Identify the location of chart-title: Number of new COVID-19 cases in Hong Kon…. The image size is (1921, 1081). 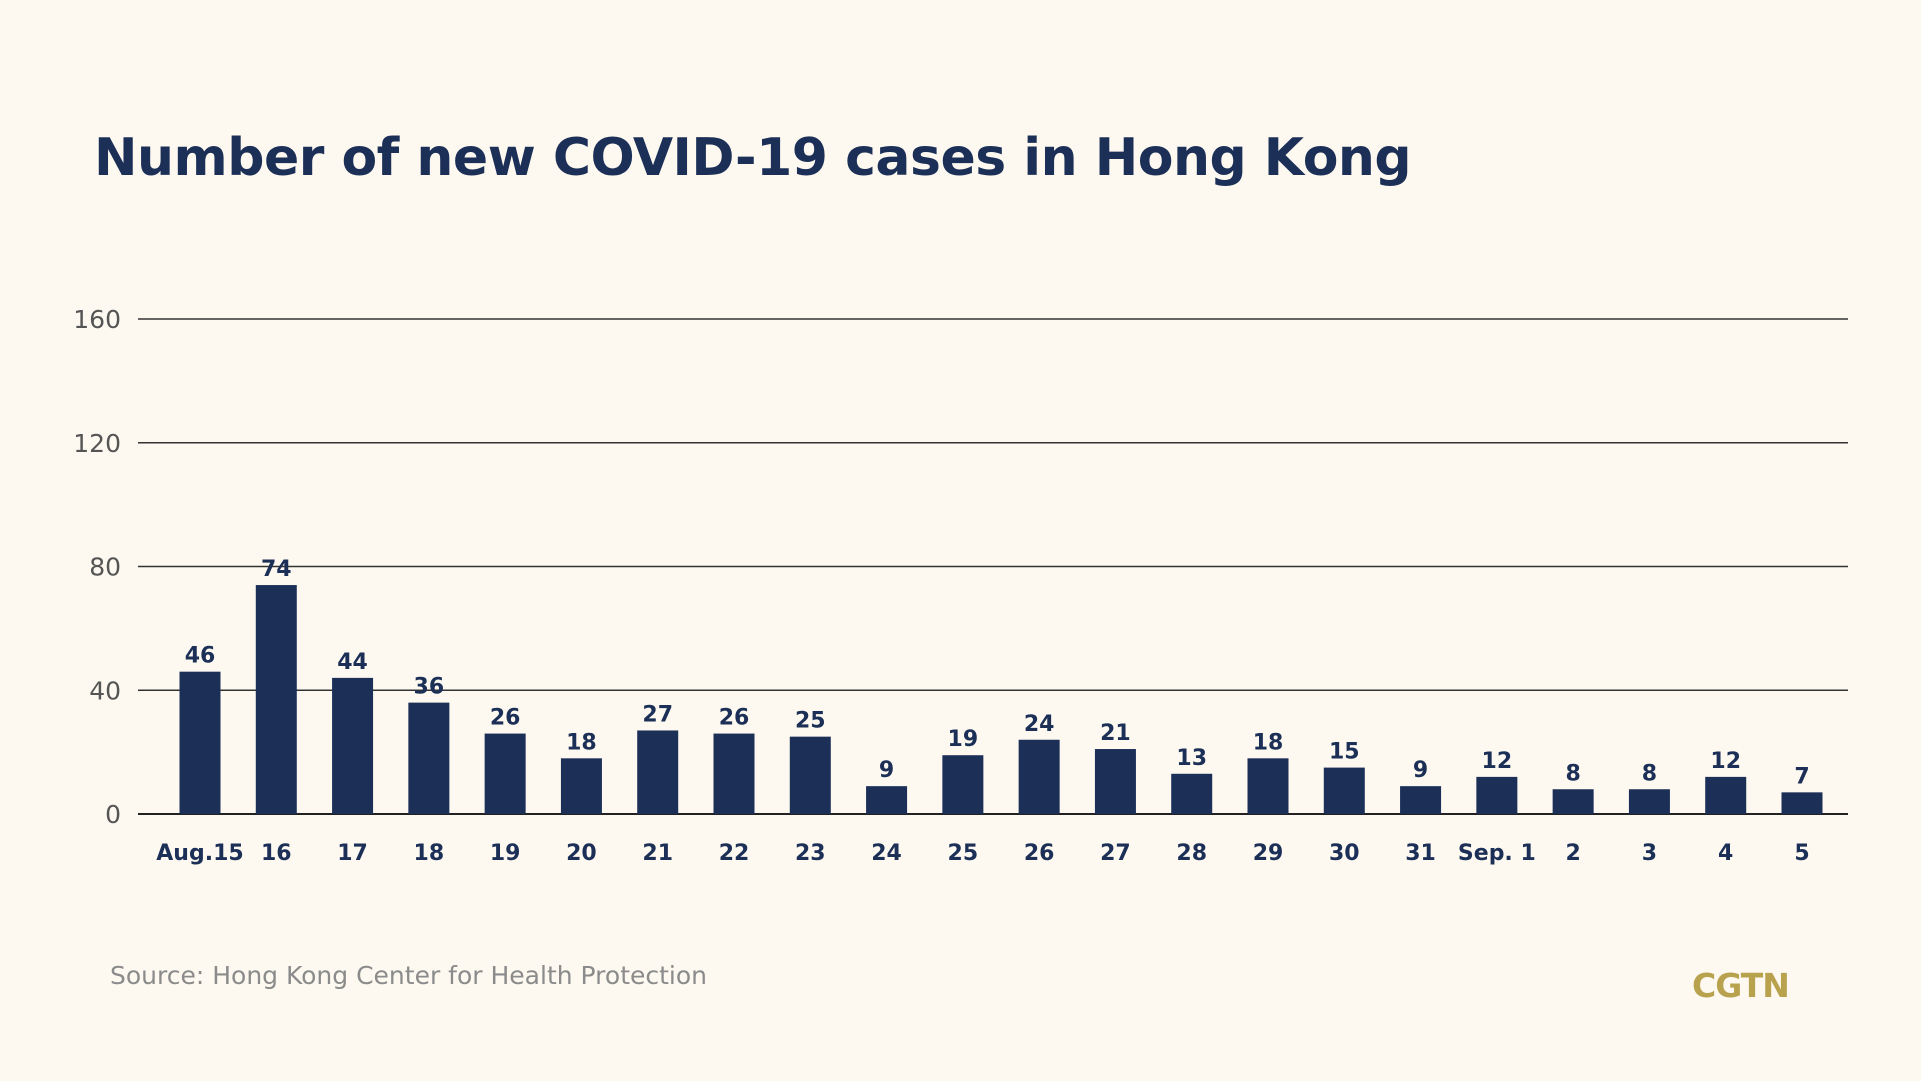
(753, 158).